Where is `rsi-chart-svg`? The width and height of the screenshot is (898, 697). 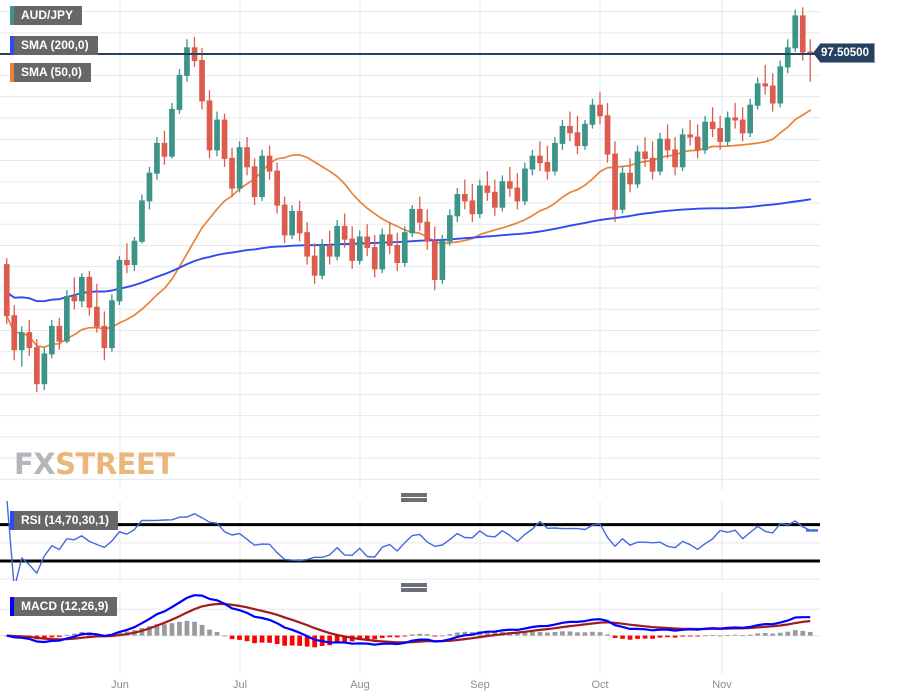
rsi-chart-svg is located at coordinates (410, 541).